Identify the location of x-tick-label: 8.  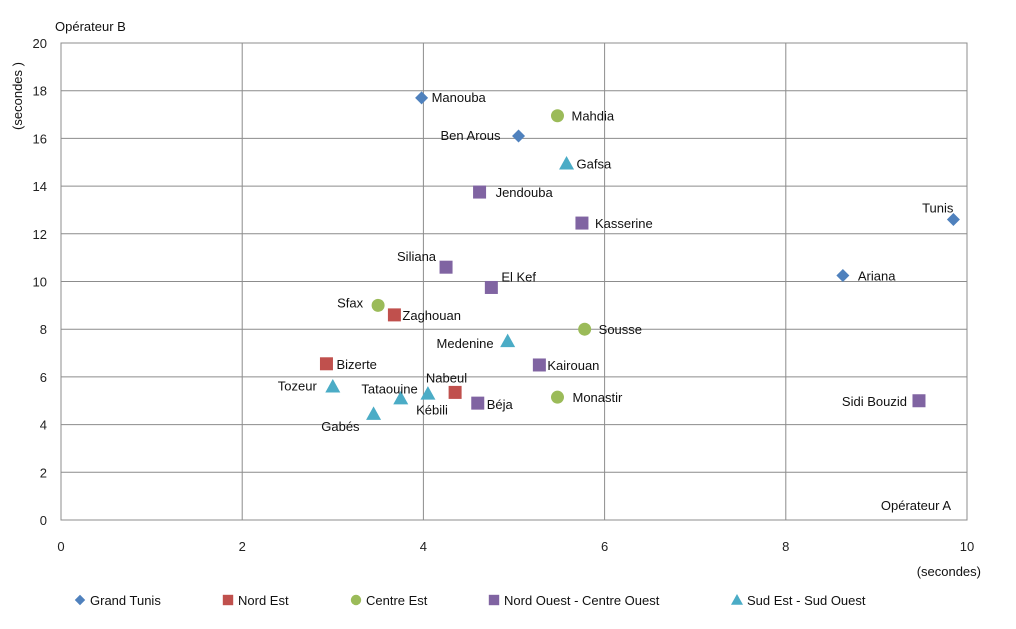
(785, 546).